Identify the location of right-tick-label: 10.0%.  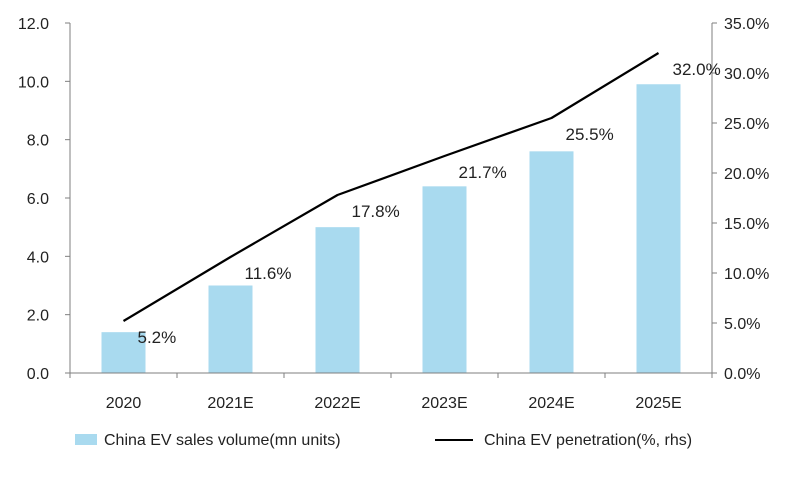
(746, 274).